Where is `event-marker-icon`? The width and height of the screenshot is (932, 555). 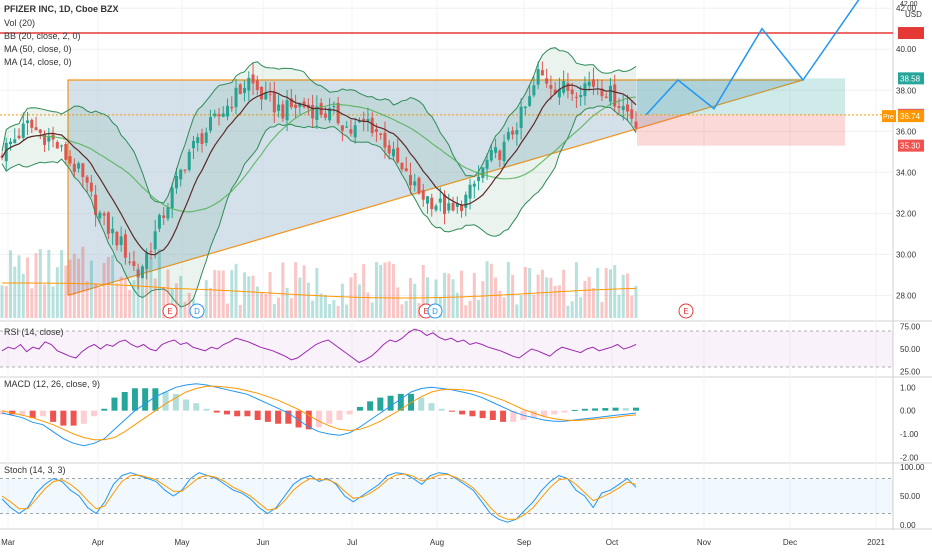 event-marker-icon is located at coordinates (686, 311).